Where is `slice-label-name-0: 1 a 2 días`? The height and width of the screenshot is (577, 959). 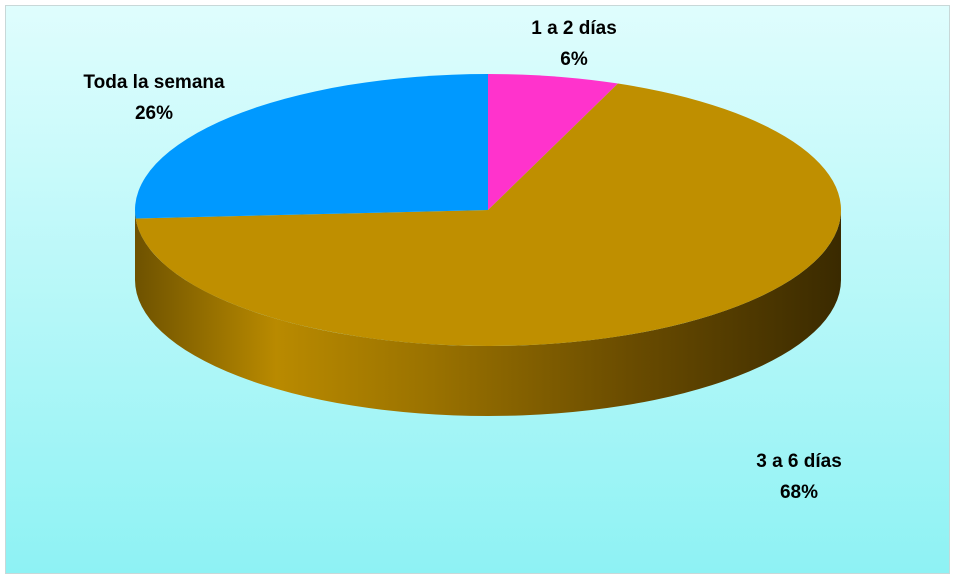 slice-label-name-0: 1 a 2 días is located at coordinates (574, 28).